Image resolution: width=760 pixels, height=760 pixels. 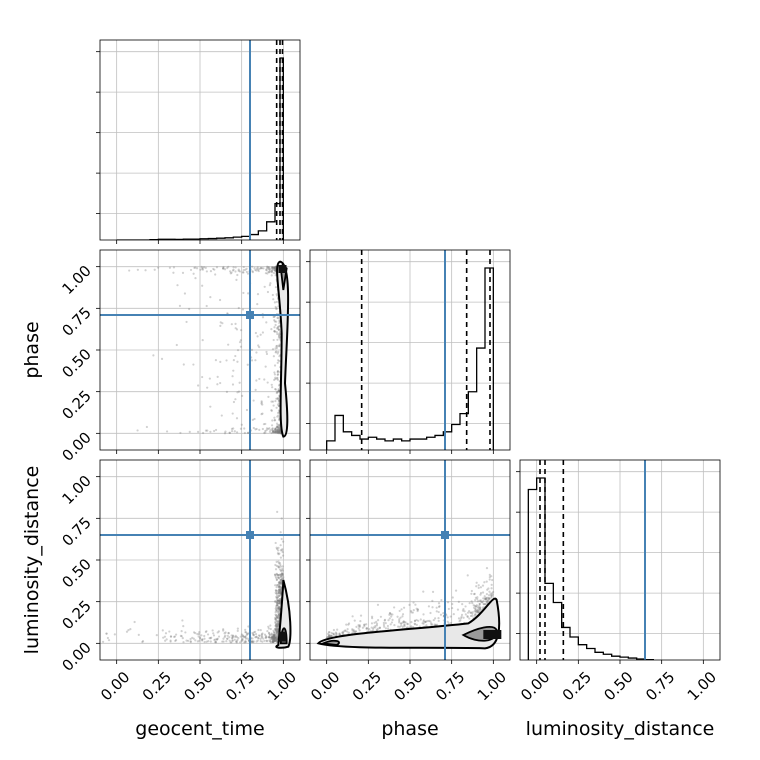 I want to click on x-tick-label-panel-geocent_time-vs-luminosity_distance-4: 1.00, so click(x=282, y=686).